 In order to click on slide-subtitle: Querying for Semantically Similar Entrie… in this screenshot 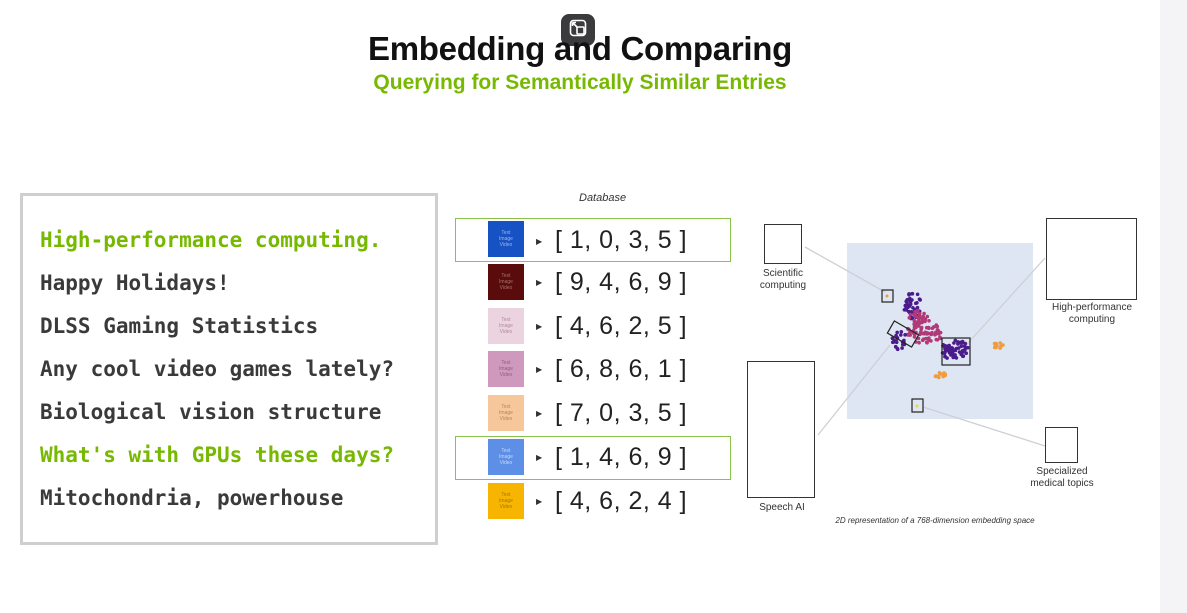, I will do `click(580, 82)`.